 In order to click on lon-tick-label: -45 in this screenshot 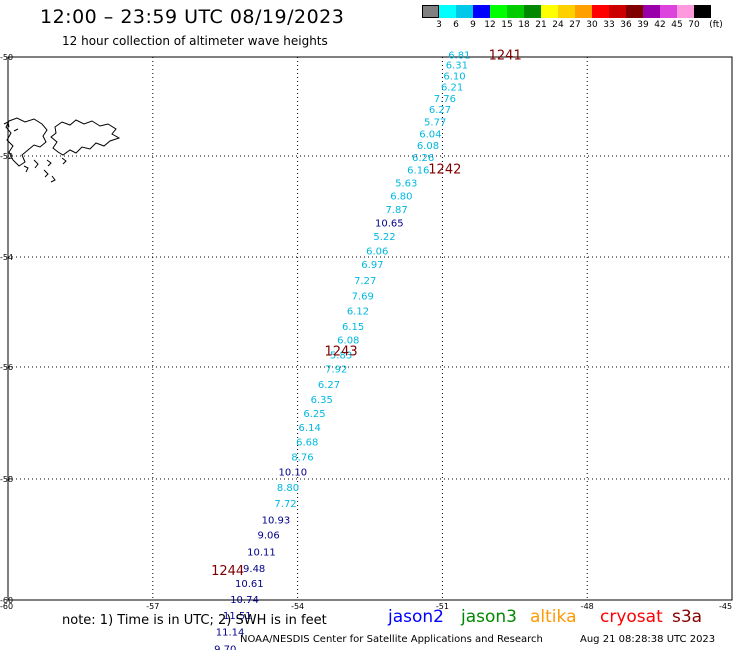, I will do `click(725, 606)`.